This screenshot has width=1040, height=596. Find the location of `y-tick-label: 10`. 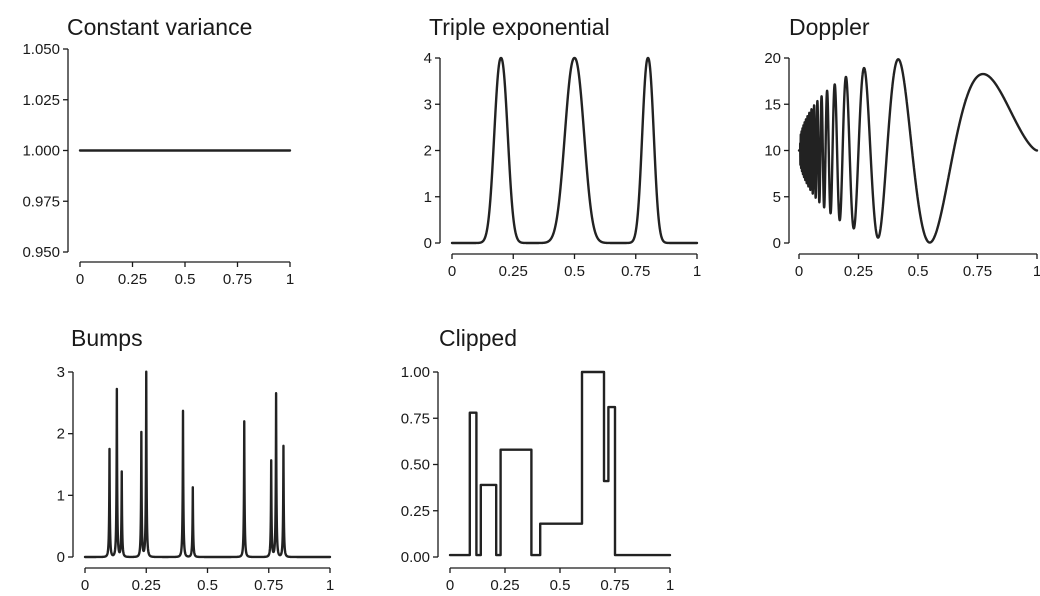

y-tick-label: 10 is located at coordinates (772, 151).